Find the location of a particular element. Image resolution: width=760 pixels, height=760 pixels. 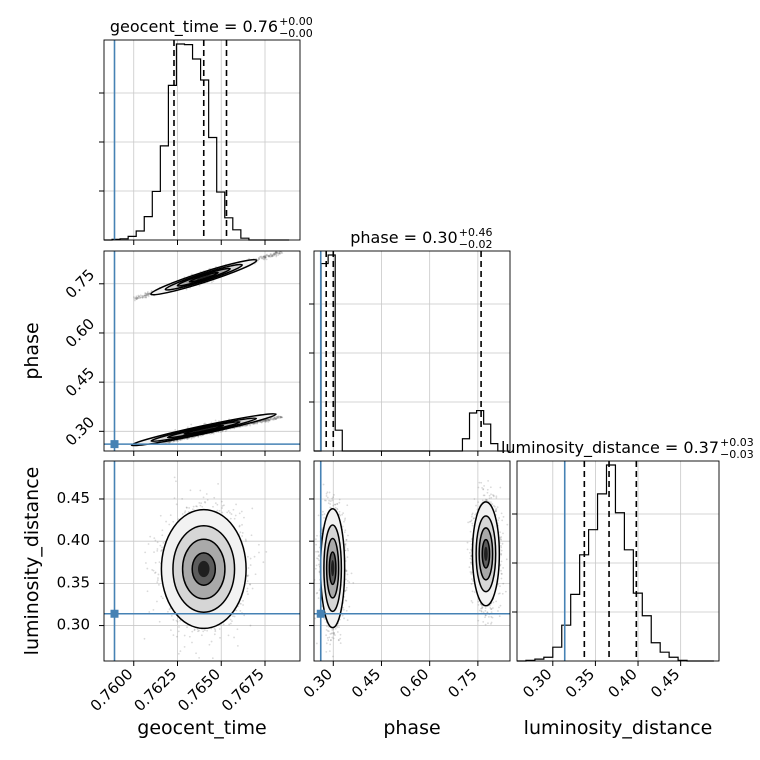

panel-title-geocent_time: geocent_time = 0.76 +0.00−0.00 is located at coordinates (211, 27).